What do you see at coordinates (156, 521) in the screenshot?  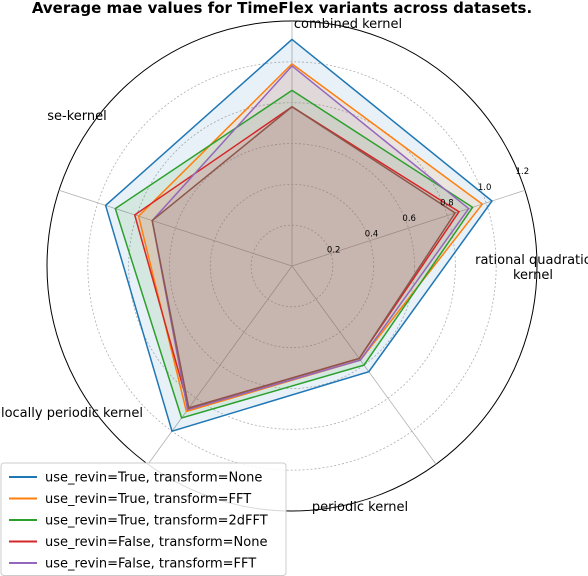 I see `legend-label-2: use_revin=True, transform=2dFFT` at bounding box center [156, 521].